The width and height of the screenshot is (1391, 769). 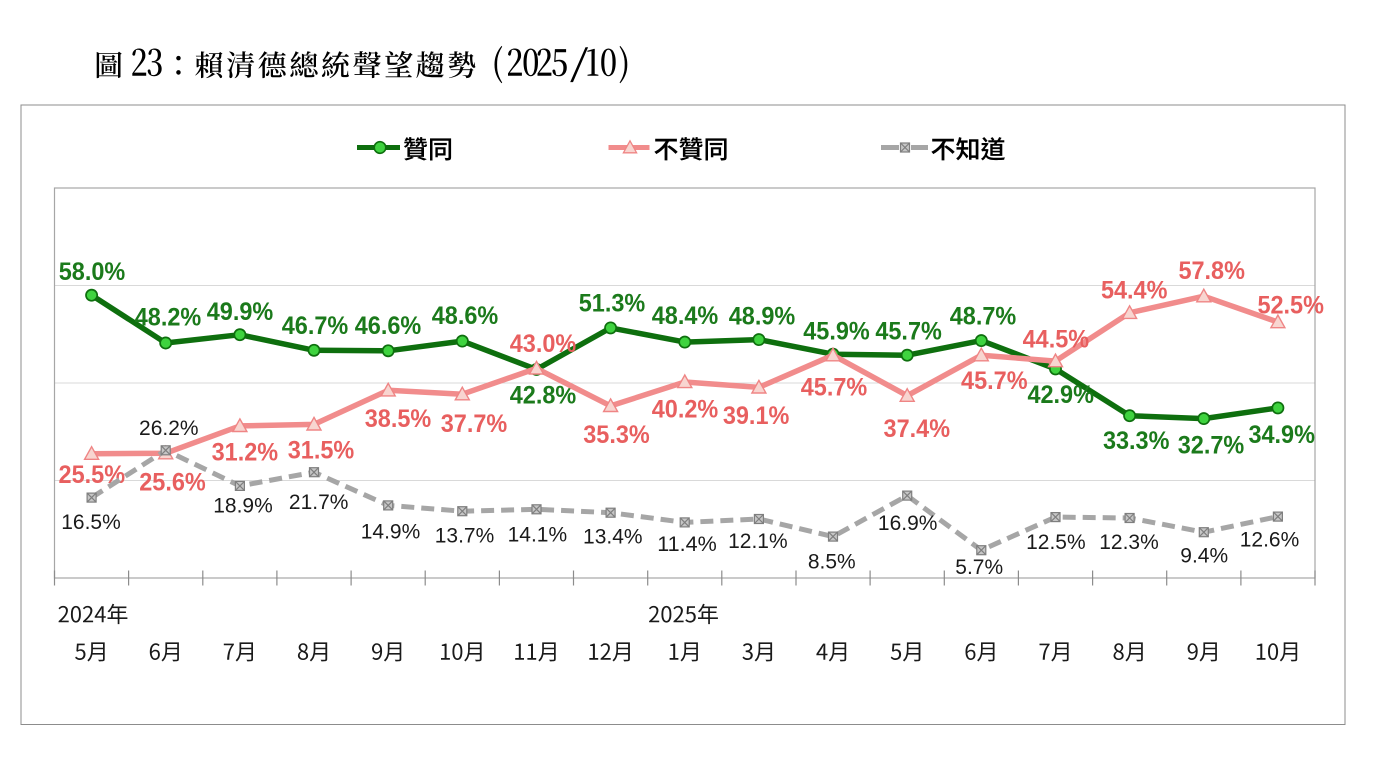 I want to click on svg-text: 18.9%, so click(x=243, y=506).